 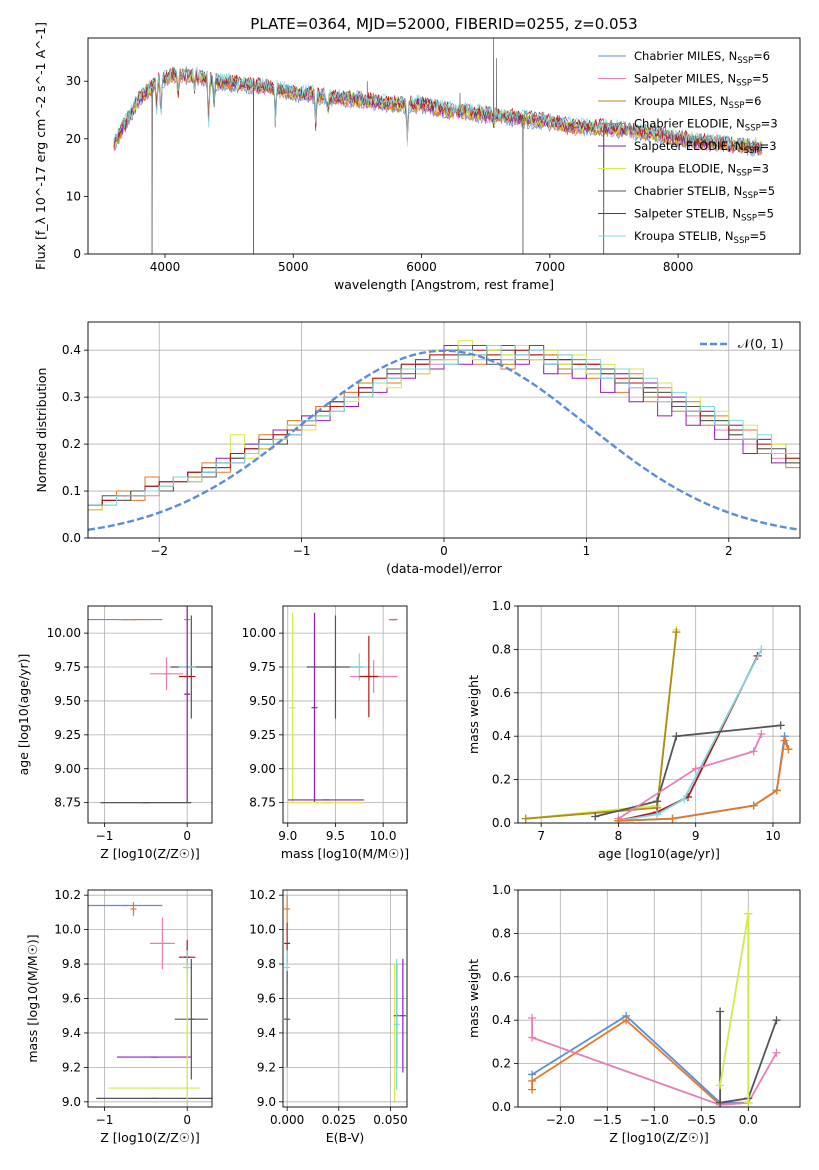 I want to click on x-axis-label: mass [log10(M/M☉)], so click(x=345, y=853).